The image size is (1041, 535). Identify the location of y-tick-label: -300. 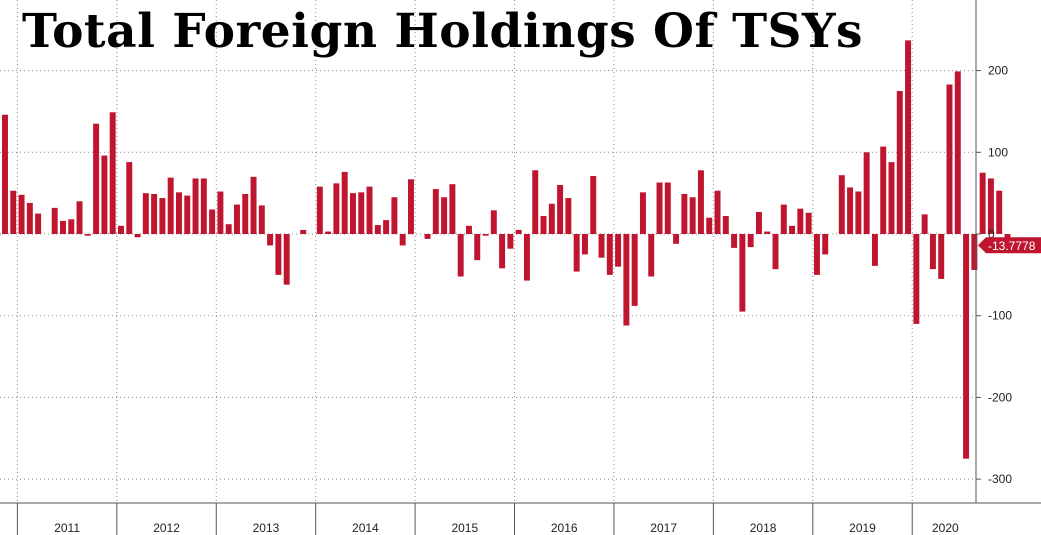
(1000, 479).